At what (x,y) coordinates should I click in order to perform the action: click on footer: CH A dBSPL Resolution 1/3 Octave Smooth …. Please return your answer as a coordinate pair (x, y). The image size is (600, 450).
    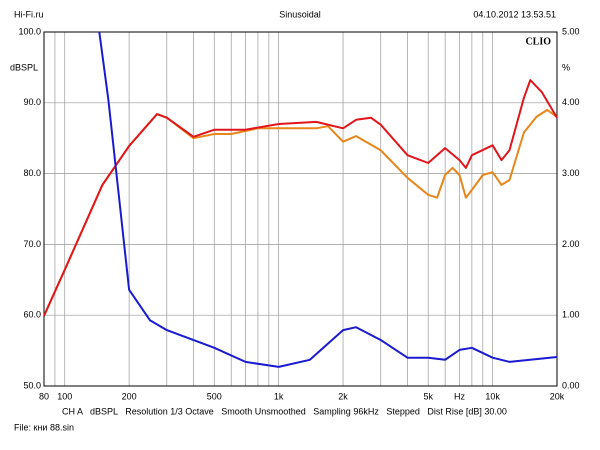
    Looking at the image, I should click on (284, 411).